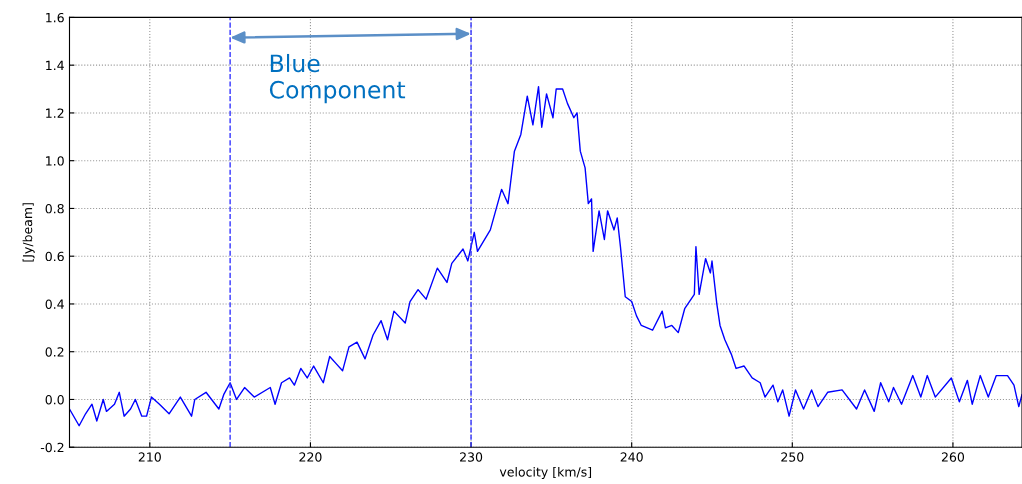 The image size is (1022, 484). Describe the element at coordinates (55, 65) in the screenshot. I see `y-tick-label: 1.4` at that location.